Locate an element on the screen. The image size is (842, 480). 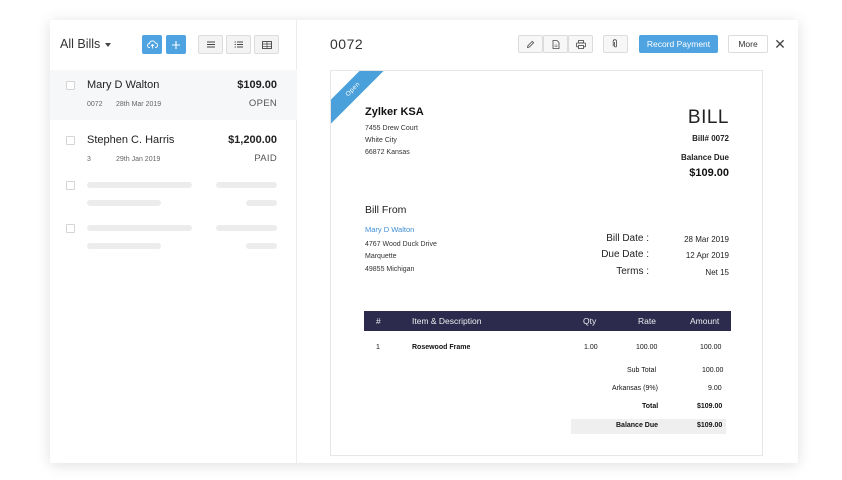
document-icon is located at coordinates (555, 44).